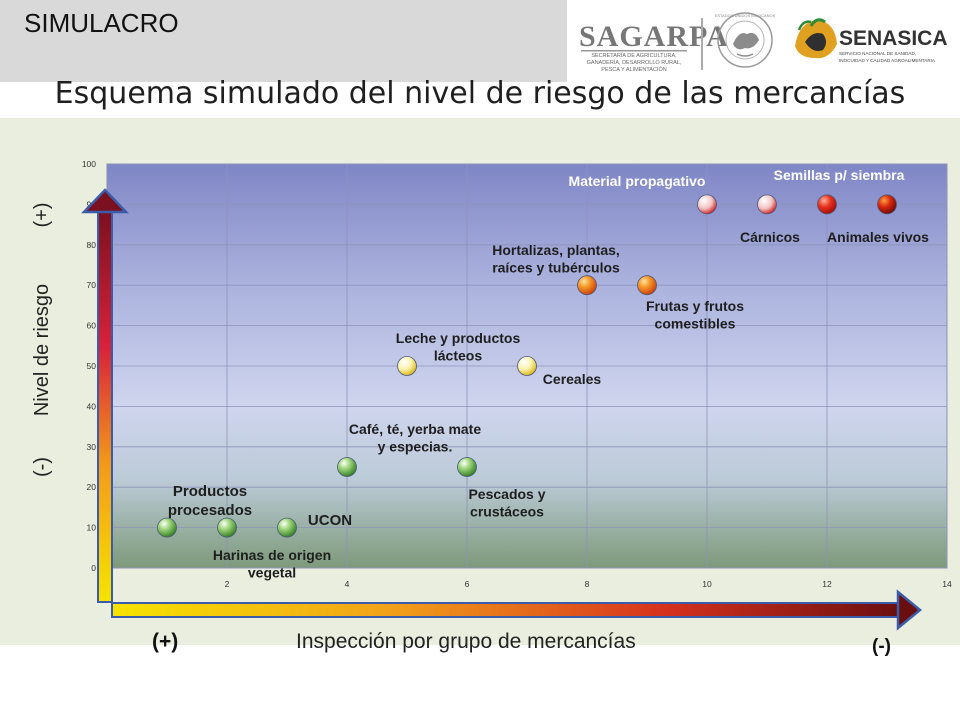 Image resolution: width=960 pixels, height=720 pixels. What do you see at coordinates (92, 528) in the screenshot?
I see `y-tick-label: 10` at bounding box center [92, 528].